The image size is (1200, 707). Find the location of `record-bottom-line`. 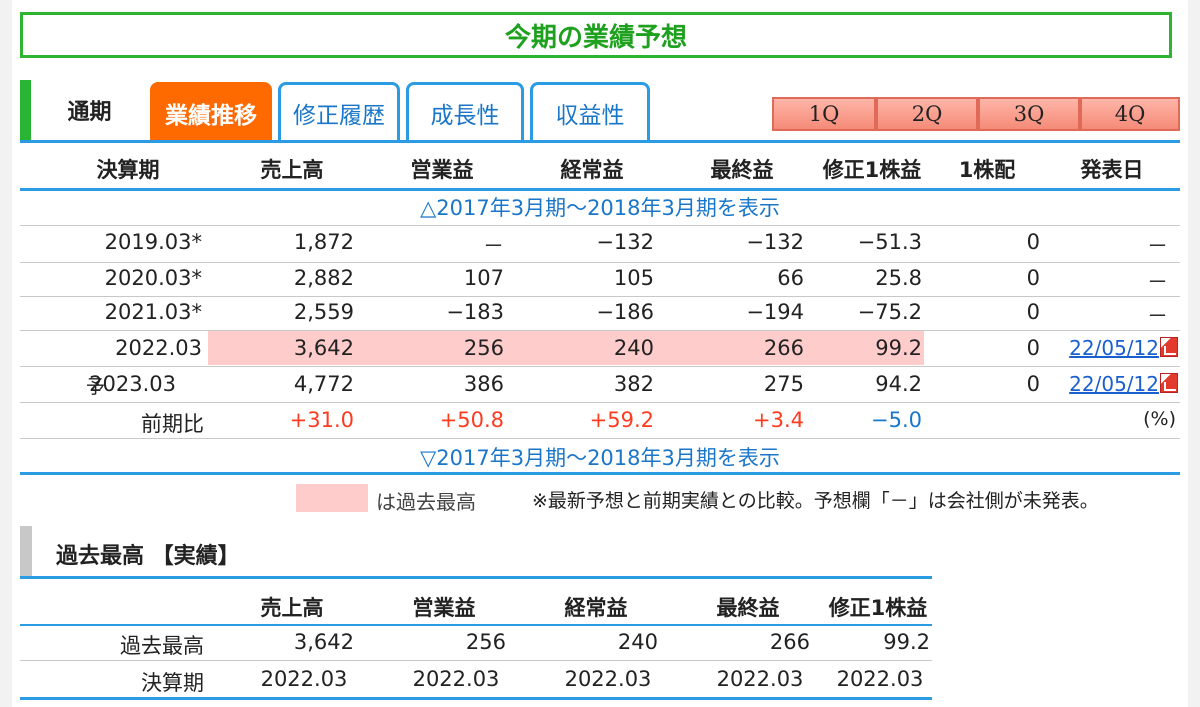

record-bottom-line is located at coordinates (476, 698).